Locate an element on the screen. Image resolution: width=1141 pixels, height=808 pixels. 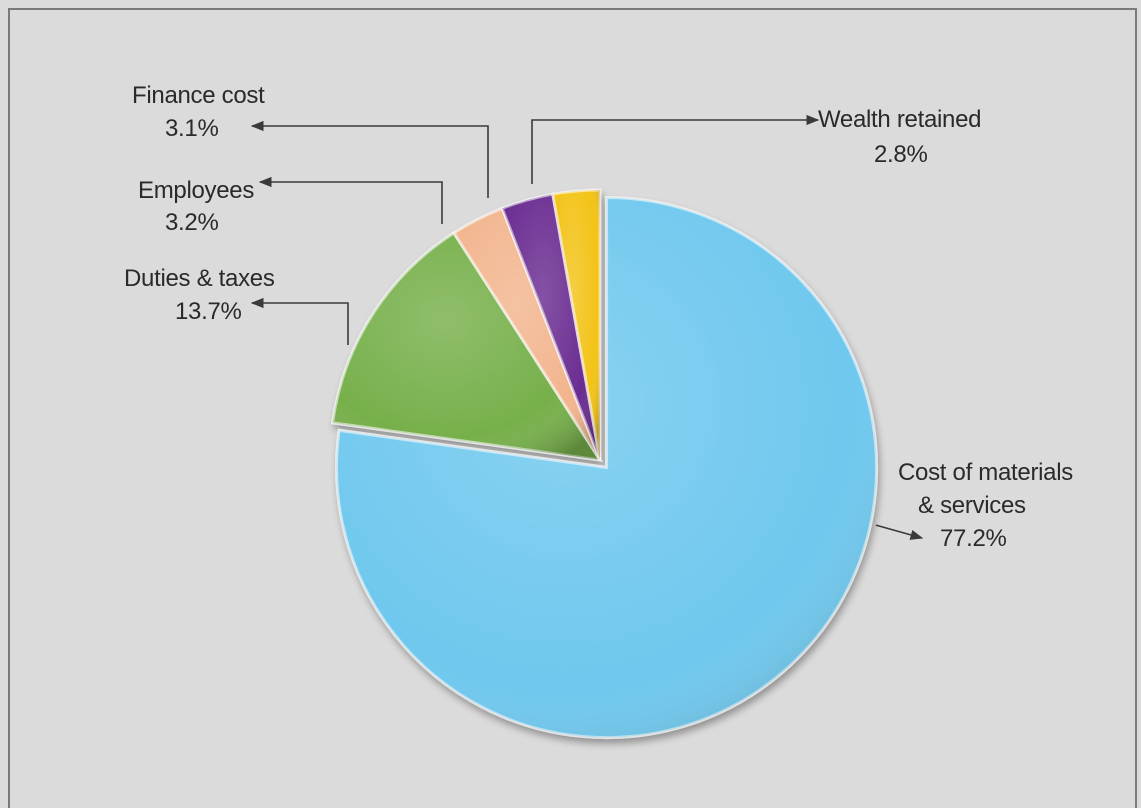
slice-value-cost-of-materials-and-services: 77.2% is located at coordinates (973, 538).